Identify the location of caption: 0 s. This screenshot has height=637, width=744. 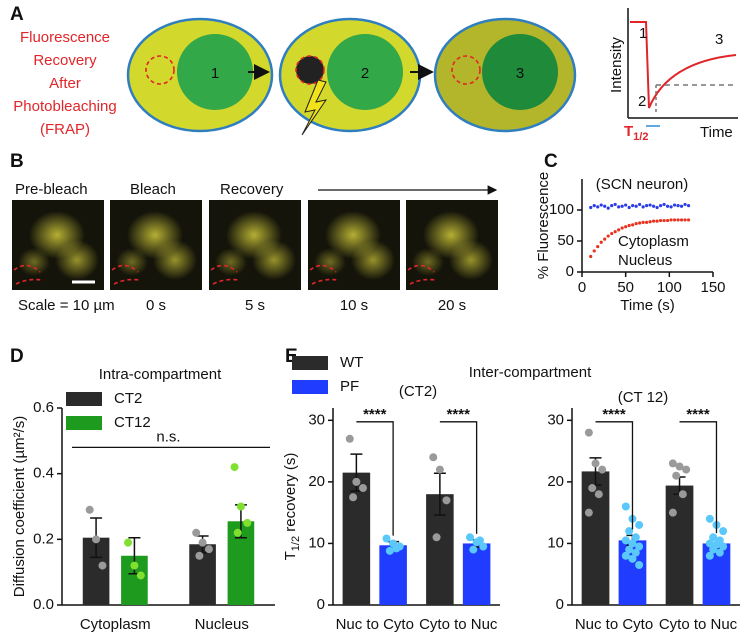
(156, 305).